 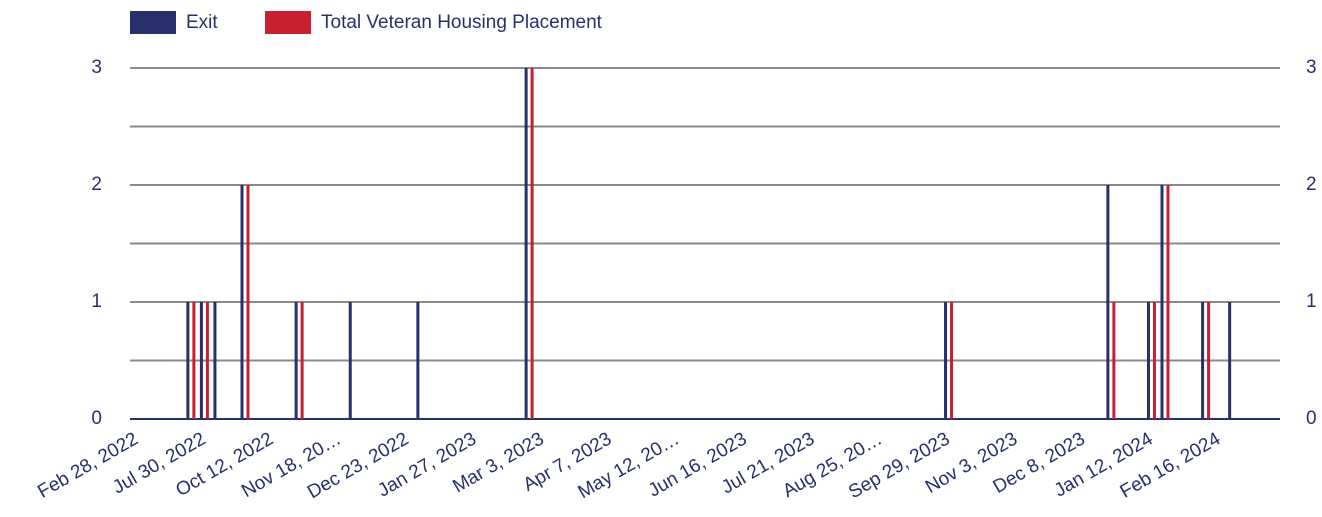 I want to click on y-tick-label: 0, so click(x=96, y=418).